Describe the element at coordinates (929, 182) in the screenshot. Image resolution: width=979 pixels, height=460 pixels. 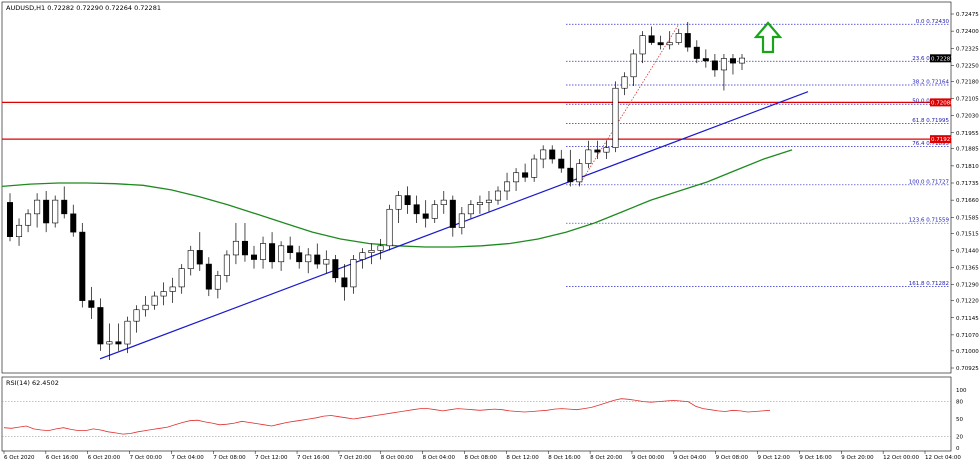
I see `fib-label: 100.0 0.71727` at that location.